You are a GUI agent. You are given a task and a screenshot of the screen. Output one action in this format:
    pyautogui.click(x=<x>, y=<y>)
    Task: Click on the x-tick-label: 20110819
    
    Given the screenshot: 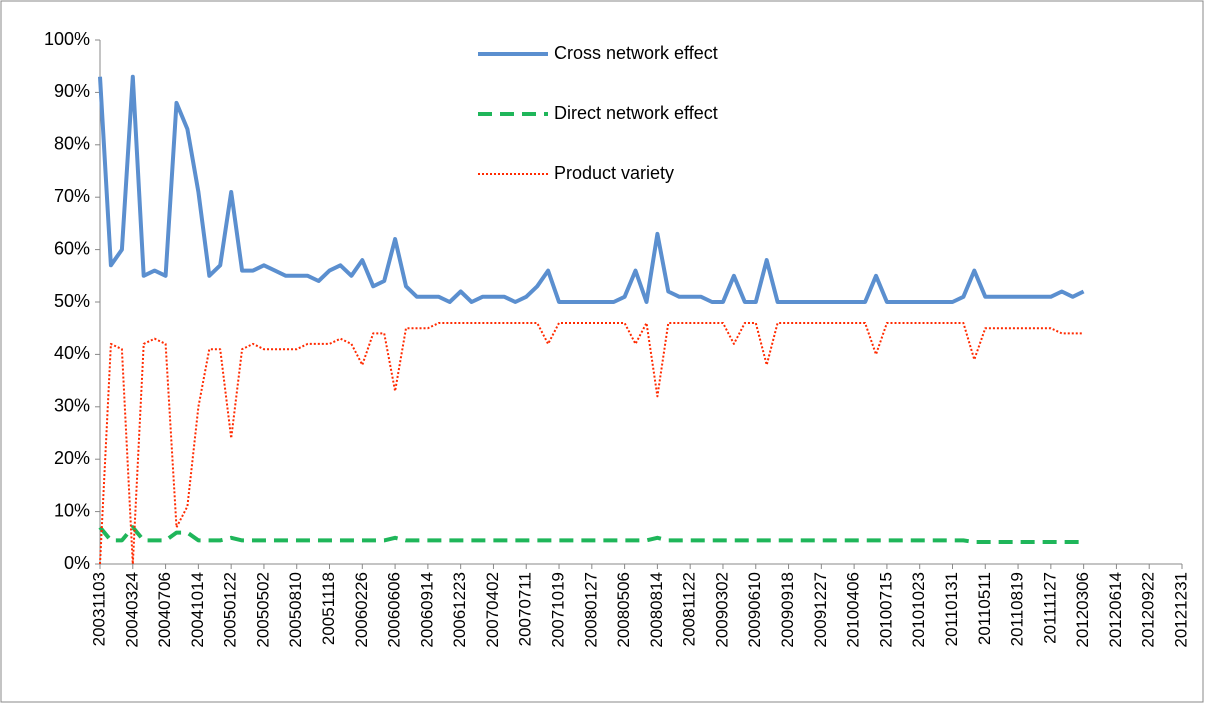 What is the action you would take?
    pyautogui.click(x=1017, y=609)
    